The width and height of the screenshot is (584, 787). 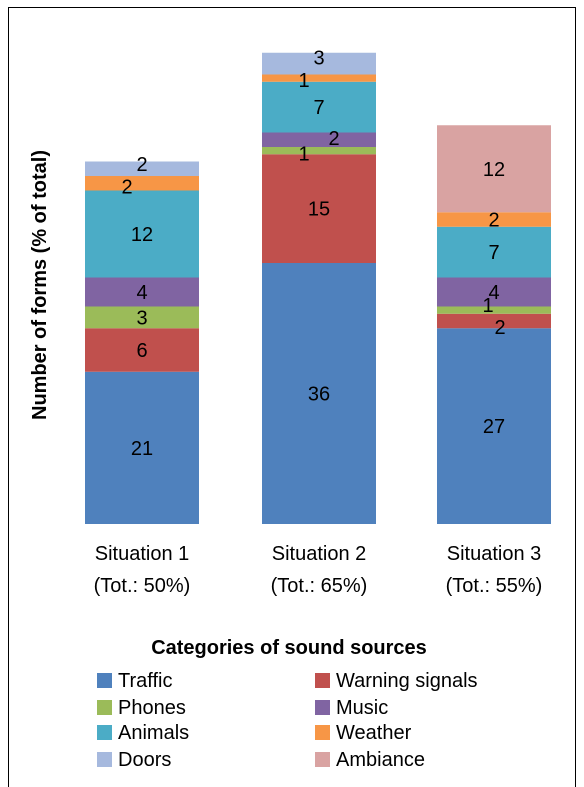 I want to click on data-label-weather-3: 2, so click(x=493, y=221).